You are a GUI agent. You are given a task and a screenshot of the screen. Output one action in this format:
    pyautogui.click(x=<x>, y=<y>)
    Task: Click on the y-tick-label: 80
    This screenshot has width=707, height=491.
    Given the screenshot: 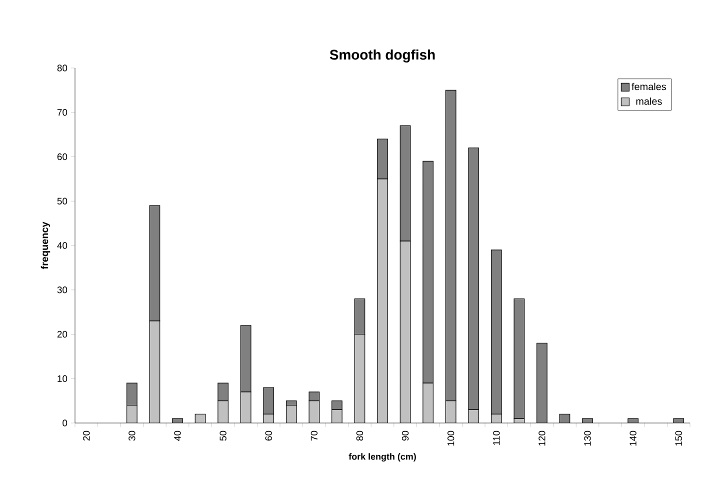 What is the action you would take?
    pyautogui.click(x=62, y=68)
    